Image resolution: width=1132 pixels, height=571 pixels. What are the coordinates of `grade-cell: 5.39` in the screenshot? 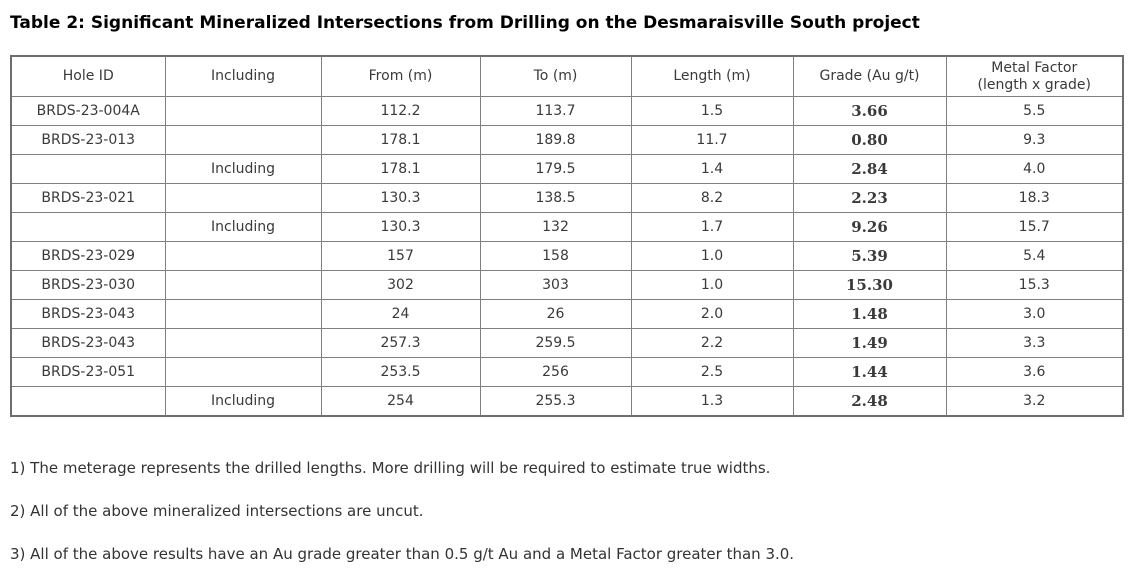 It's located at (869, 256).